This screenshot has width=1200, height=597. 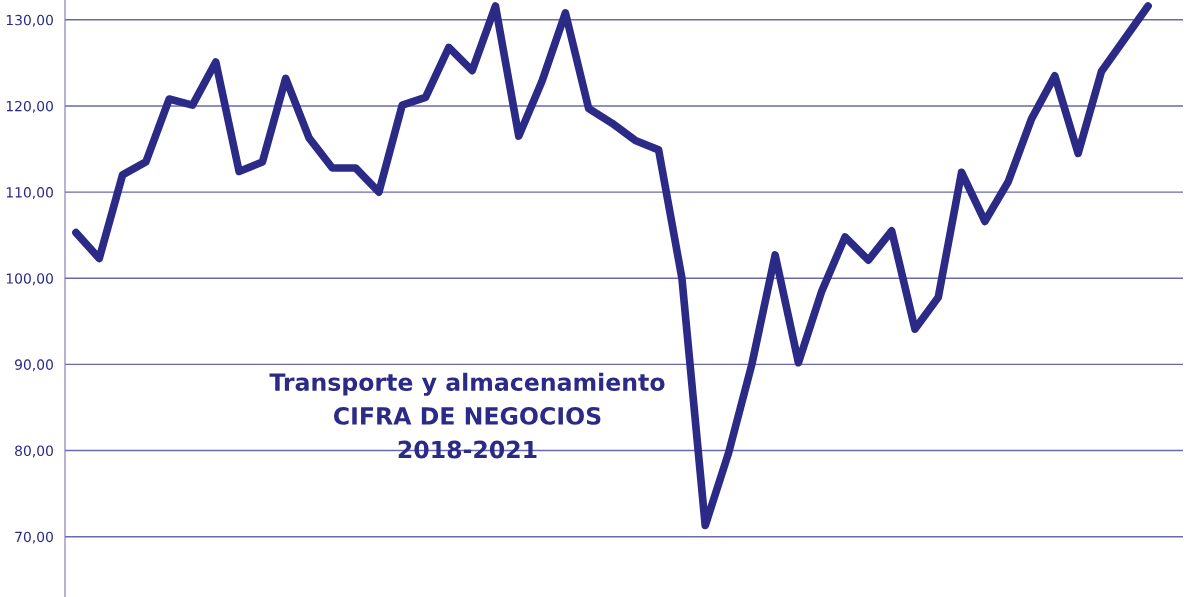 What do you see at coordinates (29, 106) in the screenshot?
I see `y-tick-label: 120,00` at bounding box center [29, 106].